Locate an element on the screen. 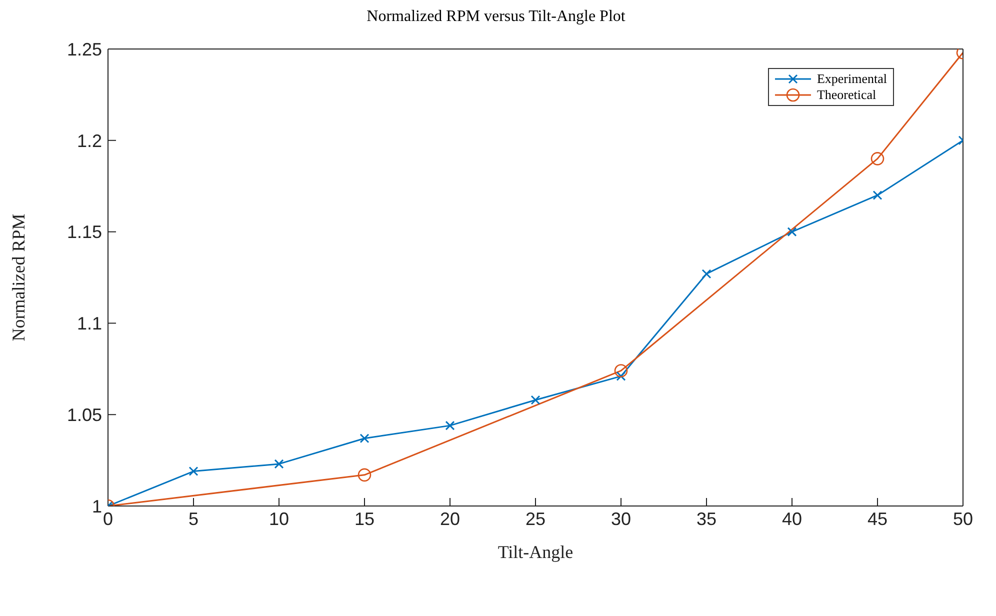 The height and width of the screenshot is (616, 996). y-tick-label: 1.15 is located at coordinates (84, 232).